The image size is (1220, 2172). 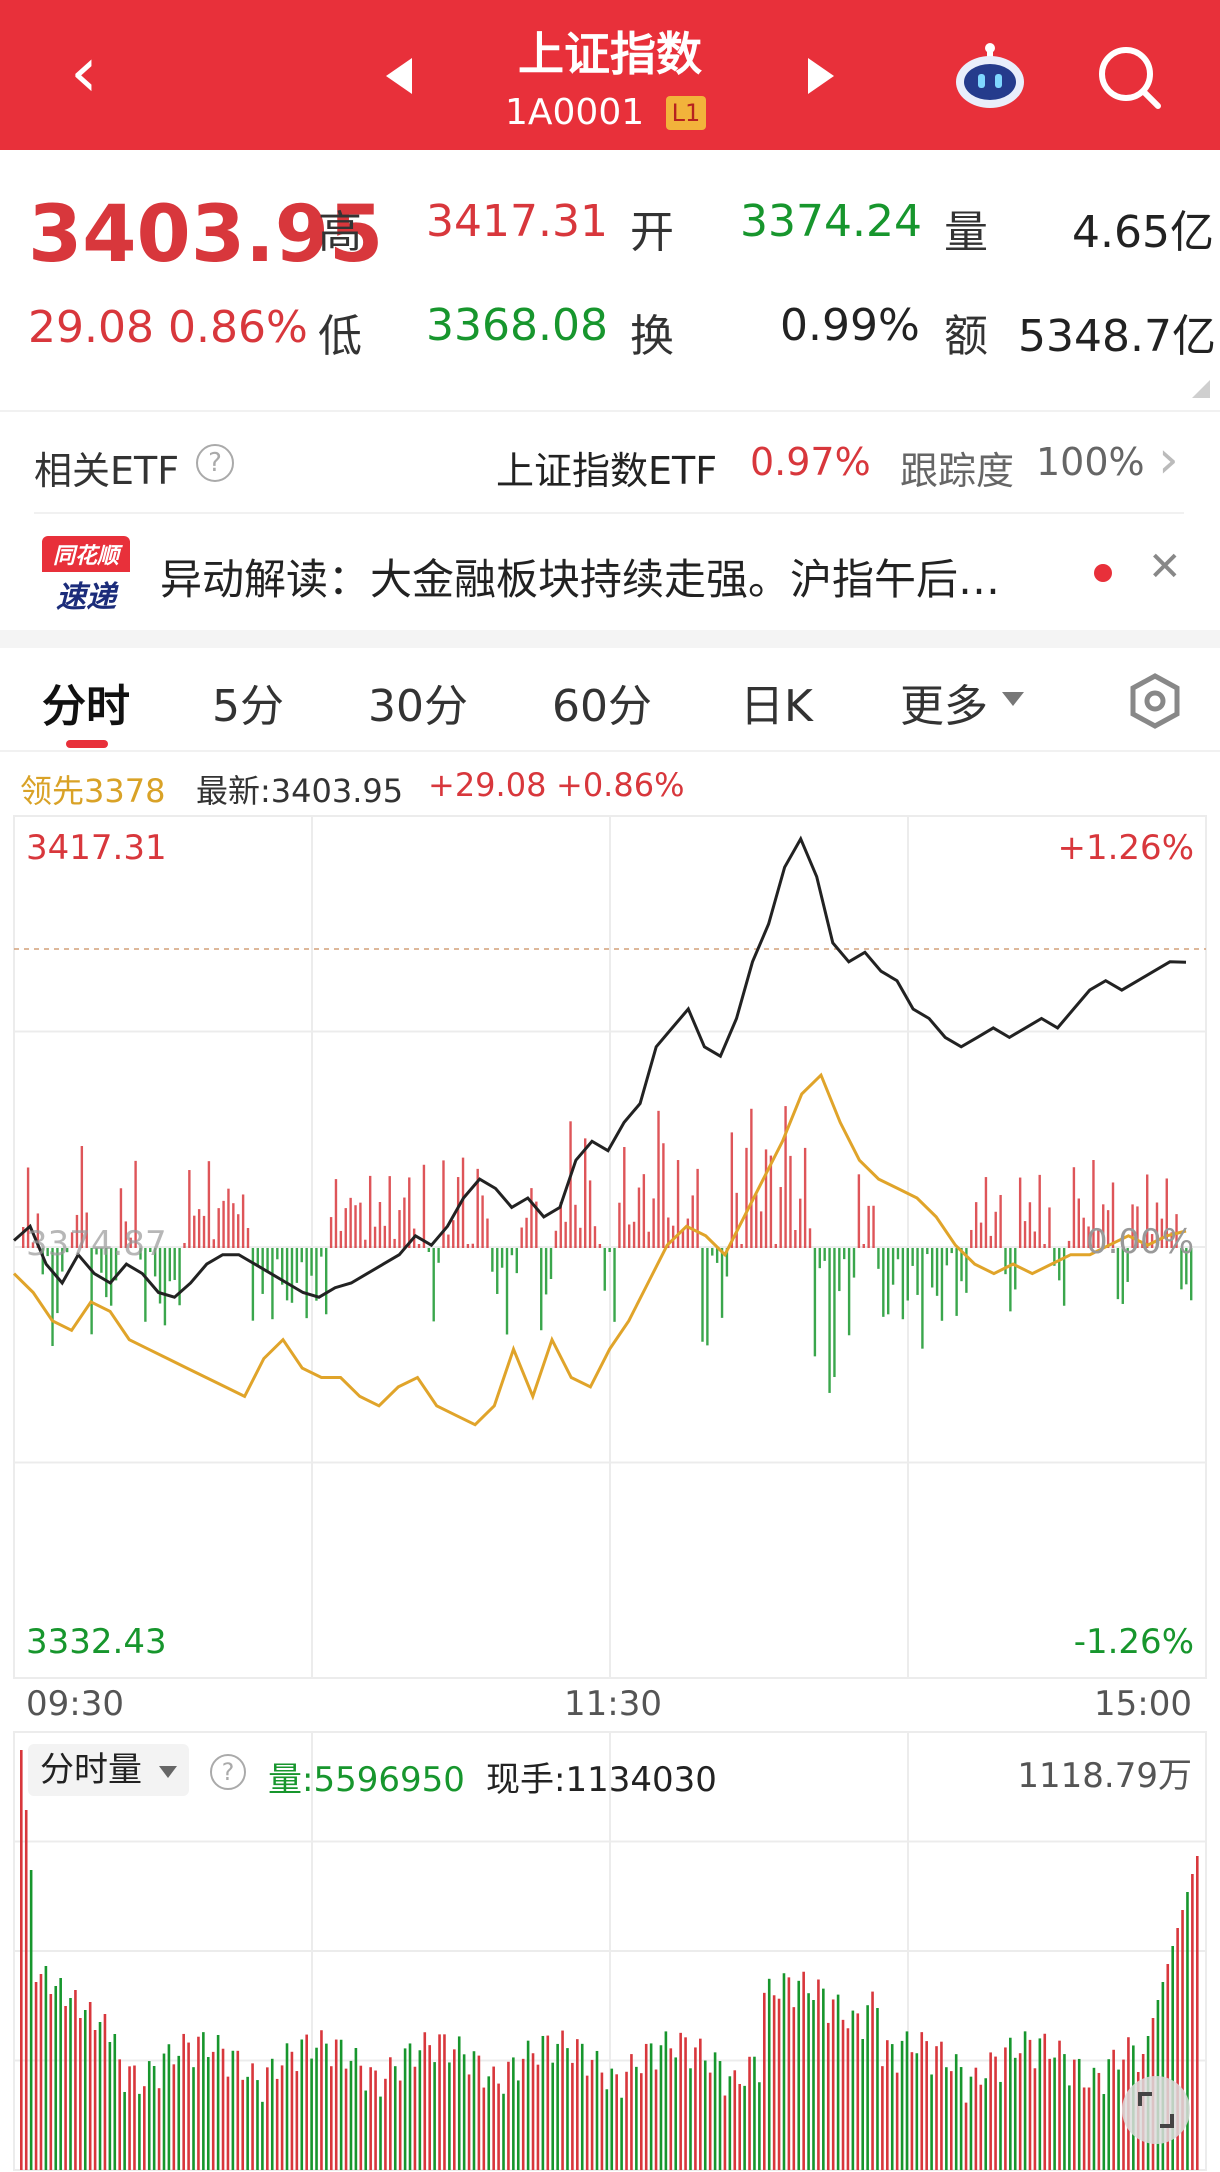 I want to click on dropdown-arrow-icon, so click(x=1013, y=699).